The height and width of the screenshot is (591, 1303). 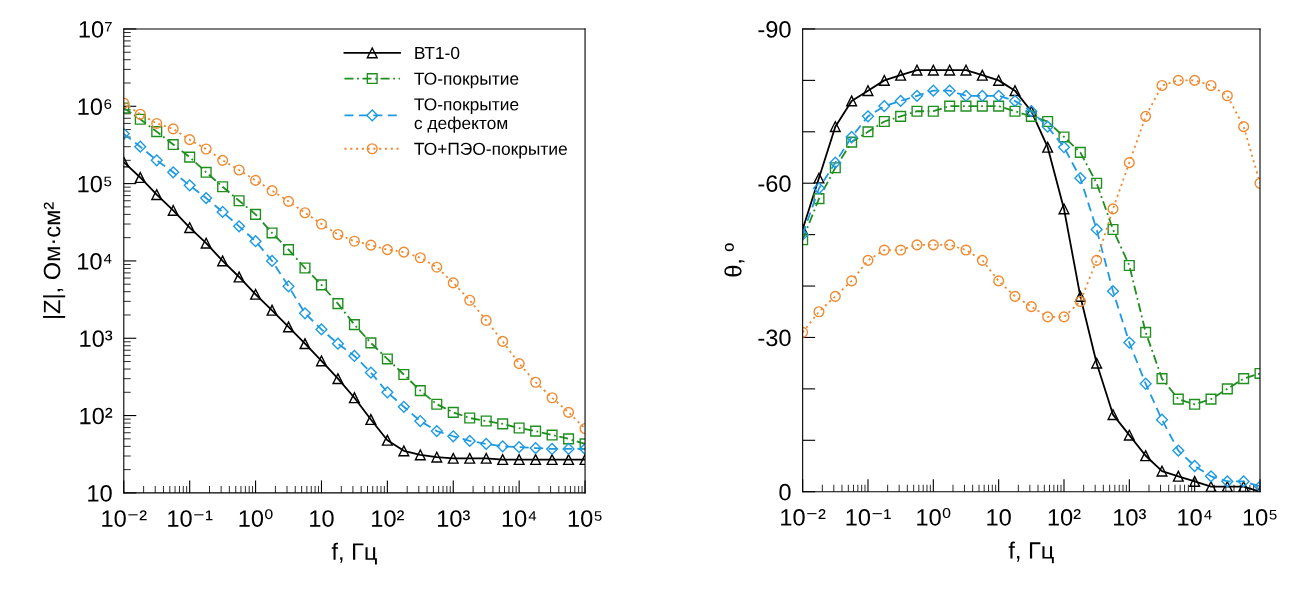 I want to click on x-tick-label: 10³, so click(x=1130, y=517).